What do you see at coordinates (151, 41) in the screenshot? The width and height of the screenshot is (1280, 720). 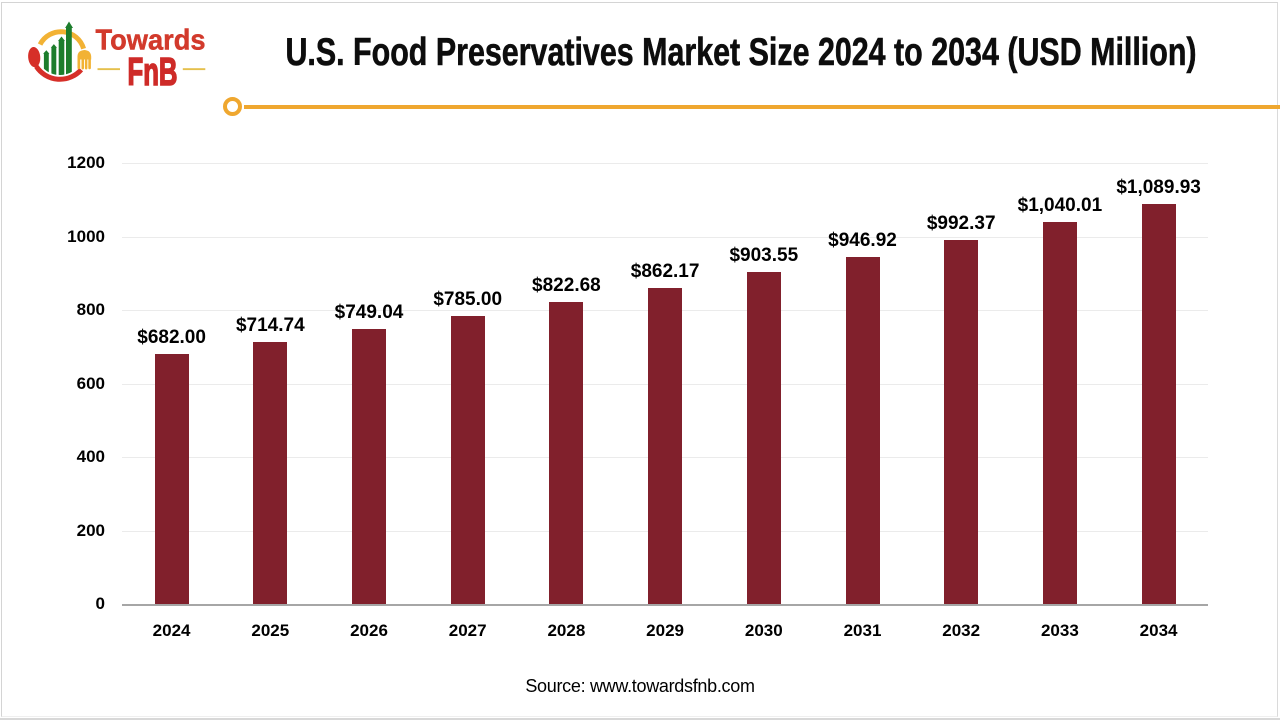 I see `svg-text: Towards` at bounding box center [151, 41].